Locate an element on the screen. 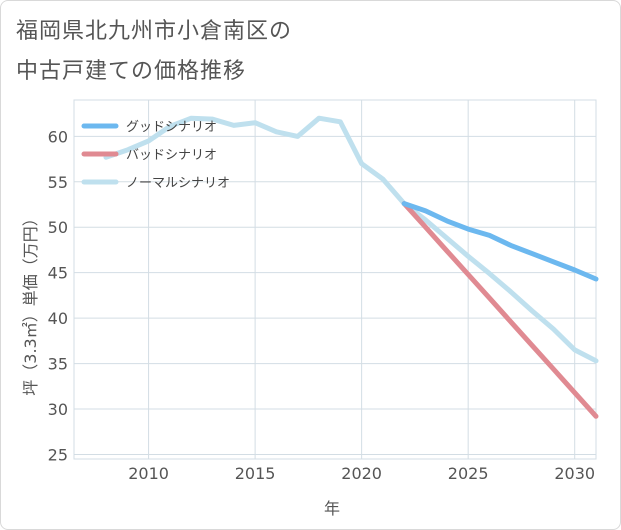  chart-title: 福岡県北九州市小倉南区の 中古戸建ての価格推移 is located at coordinates (154, 52).